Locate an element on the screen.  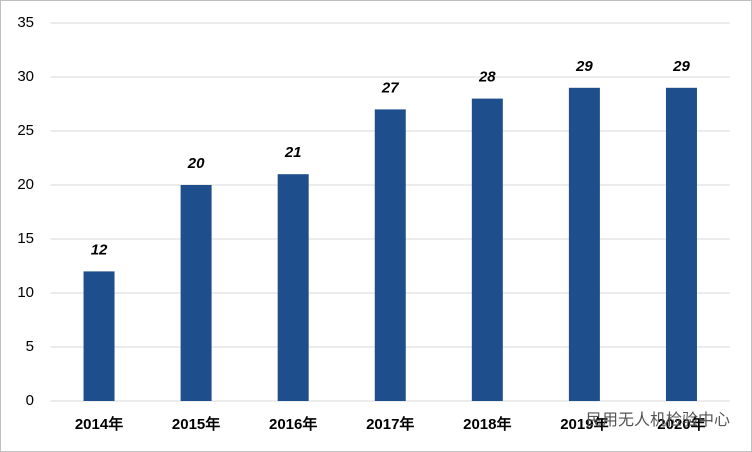
x-tick-label: 2017年 is located at coordinates (390, 424).